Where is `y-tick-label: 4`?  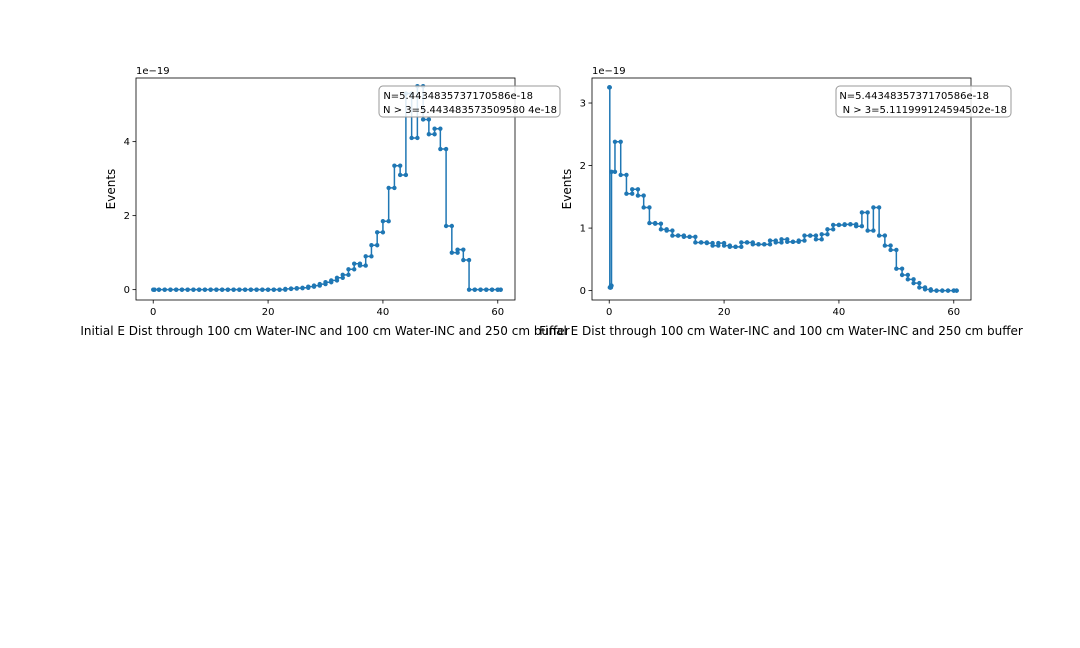 y-tick-label: 4 is located at coordinates (127, 142).